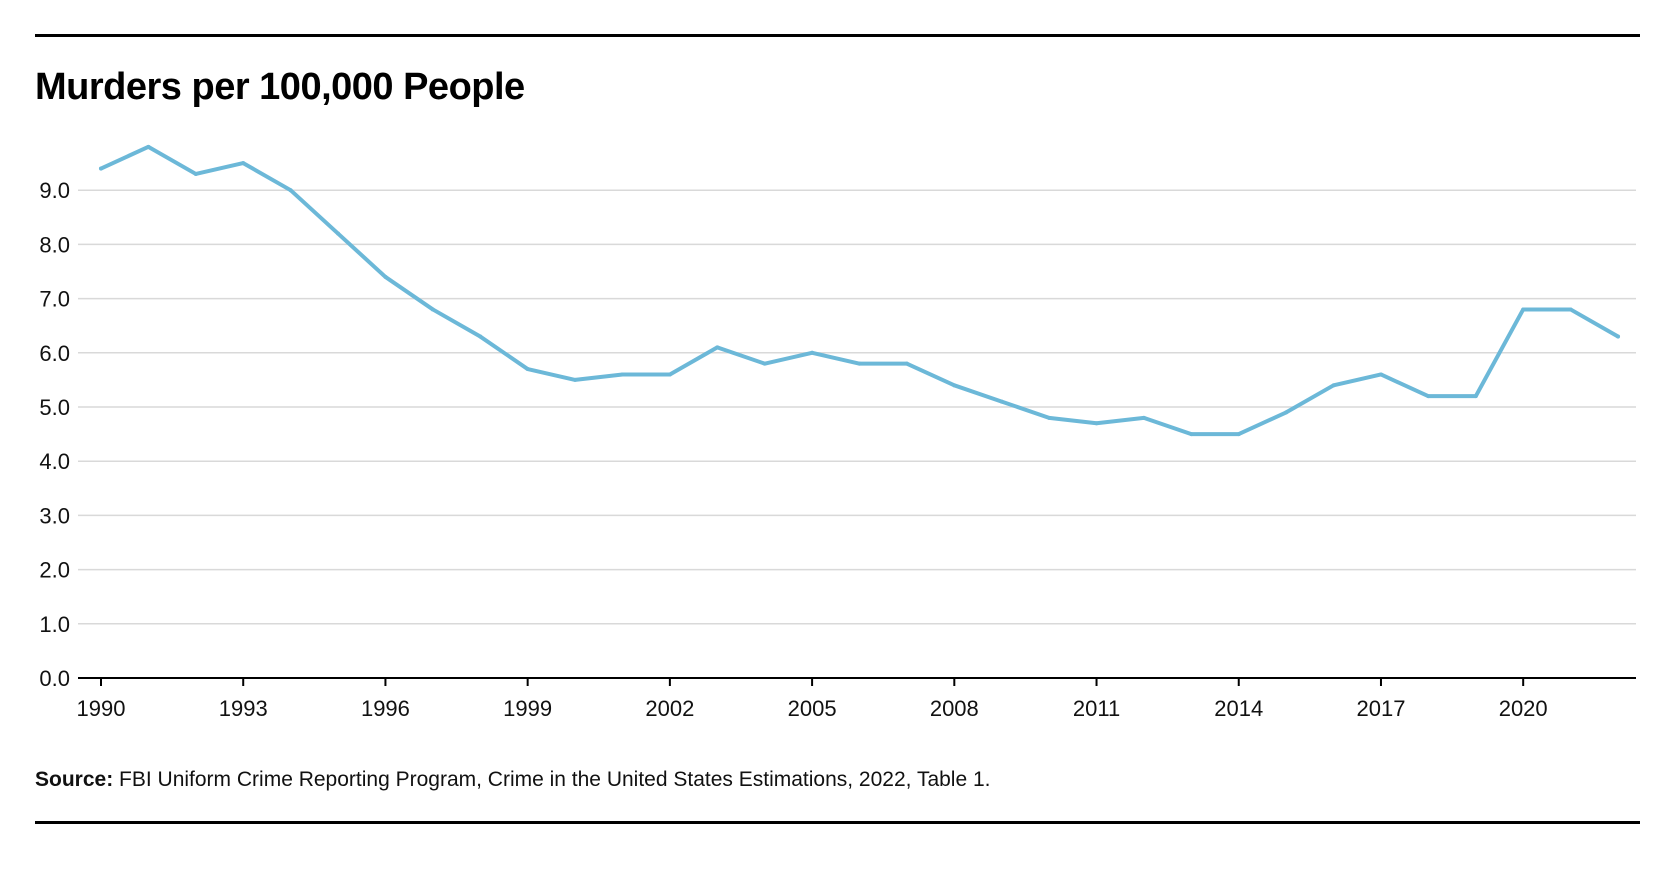 The height and width of the screenshot is (870, 1664). Describe the element at coordinates (54, 624) in the screenshot. I see `y-tick-label: 1.0` at that location.